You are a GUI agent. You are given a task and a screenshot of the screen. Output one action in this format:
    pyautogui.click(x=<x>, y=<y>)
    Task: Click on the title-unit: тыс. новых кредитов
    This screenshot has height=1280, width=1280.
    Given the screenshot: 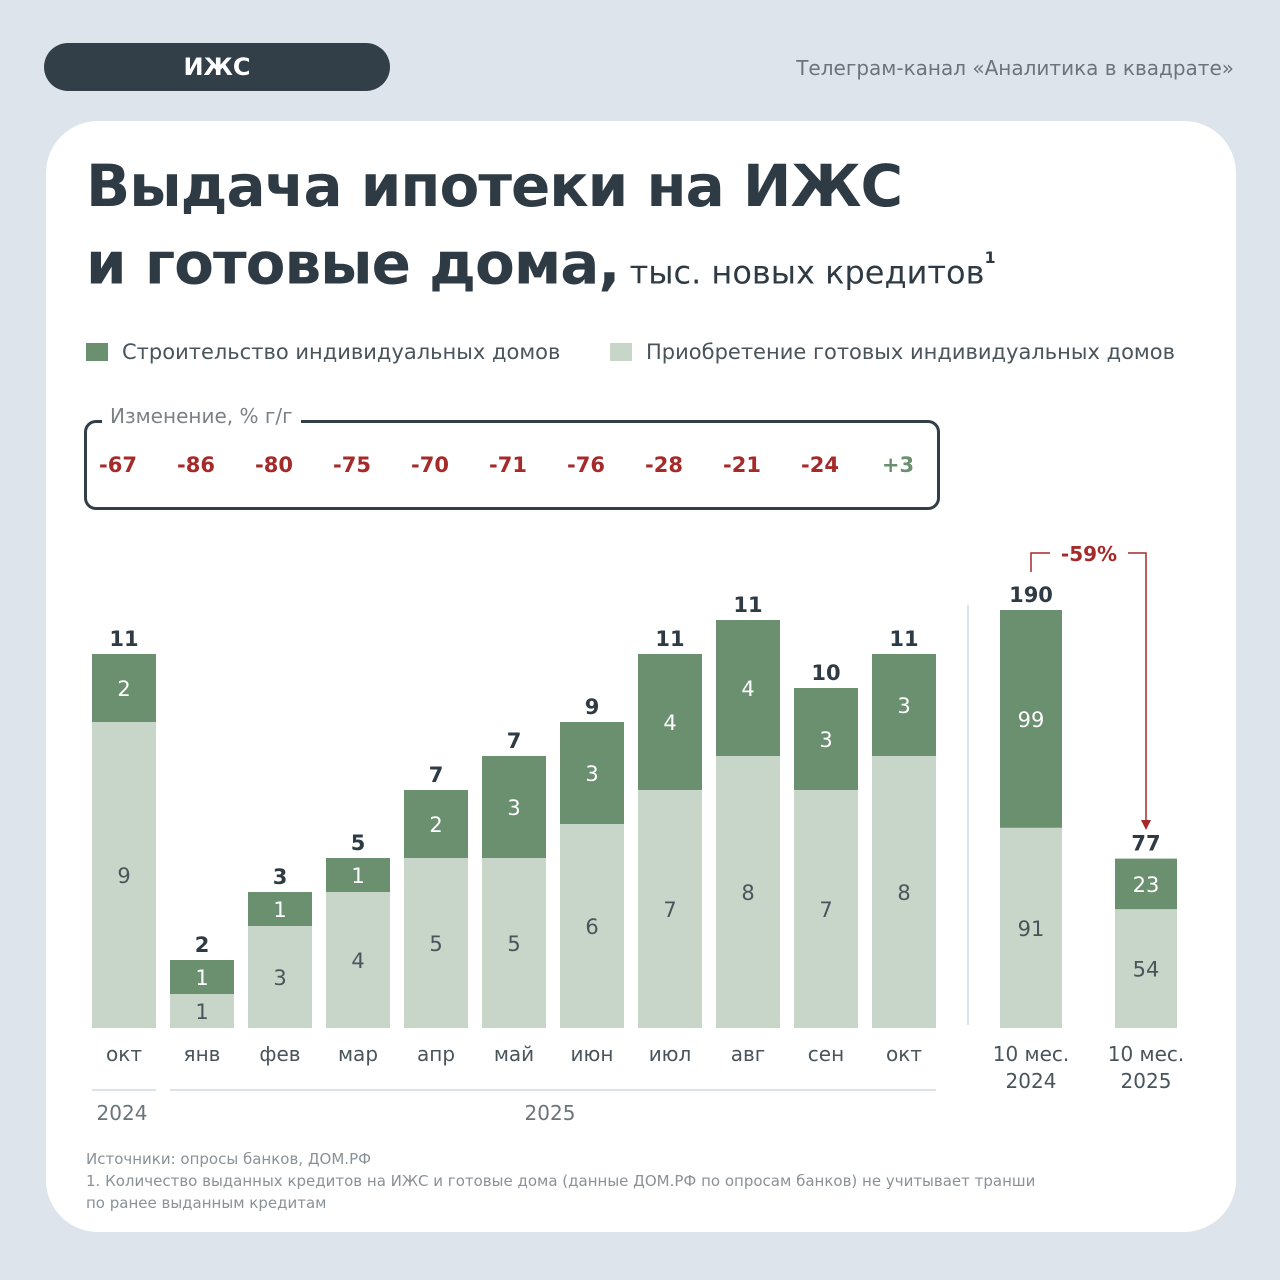 What is the action you would take?
    pyautogui.click(x=802, y=272)
    